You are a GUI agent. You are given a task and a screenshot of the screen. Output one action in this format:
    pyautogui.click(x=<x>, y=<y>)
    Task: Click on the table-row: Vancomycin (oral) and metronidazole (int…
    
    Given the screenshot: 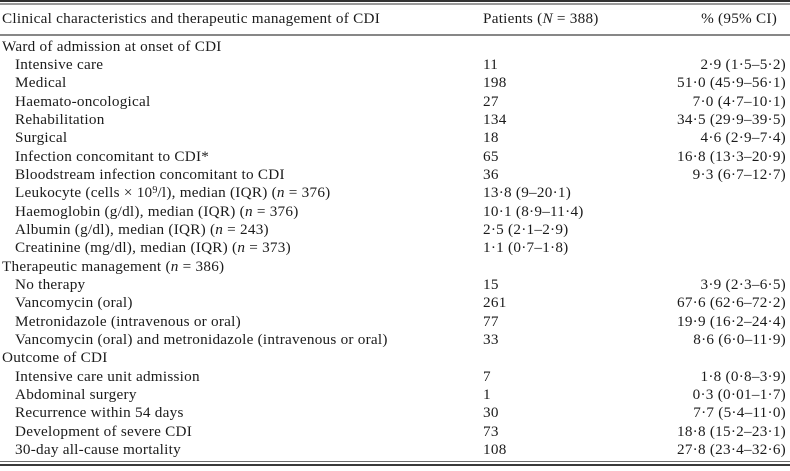 What is the action you would take?
    pyautogui.click(x=395, y=340)
    